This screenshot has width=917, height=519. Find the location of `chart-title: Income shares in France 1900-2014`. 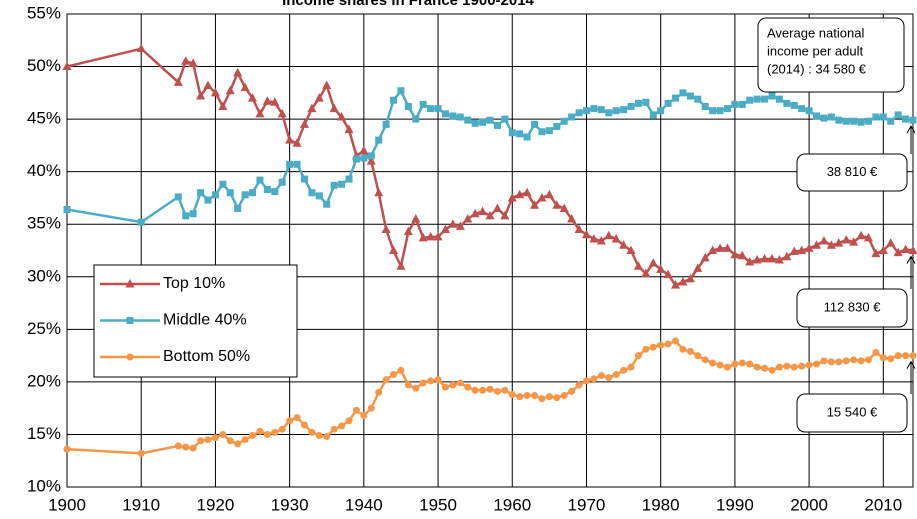

chart-title: Income shares in France 1900-2014 is located at coordinates (408, 4).